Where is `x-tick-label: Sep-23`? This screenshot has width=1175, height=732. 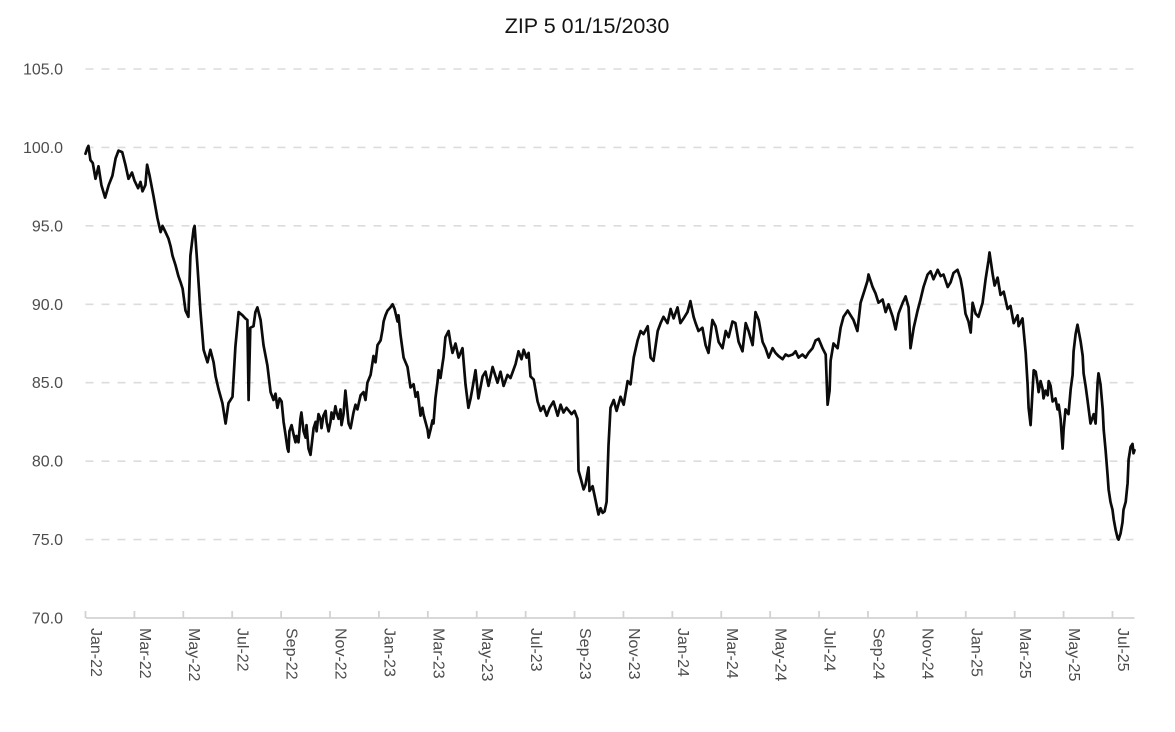
x-tick-label: Sep-23 is located at coordinates (584, 654).